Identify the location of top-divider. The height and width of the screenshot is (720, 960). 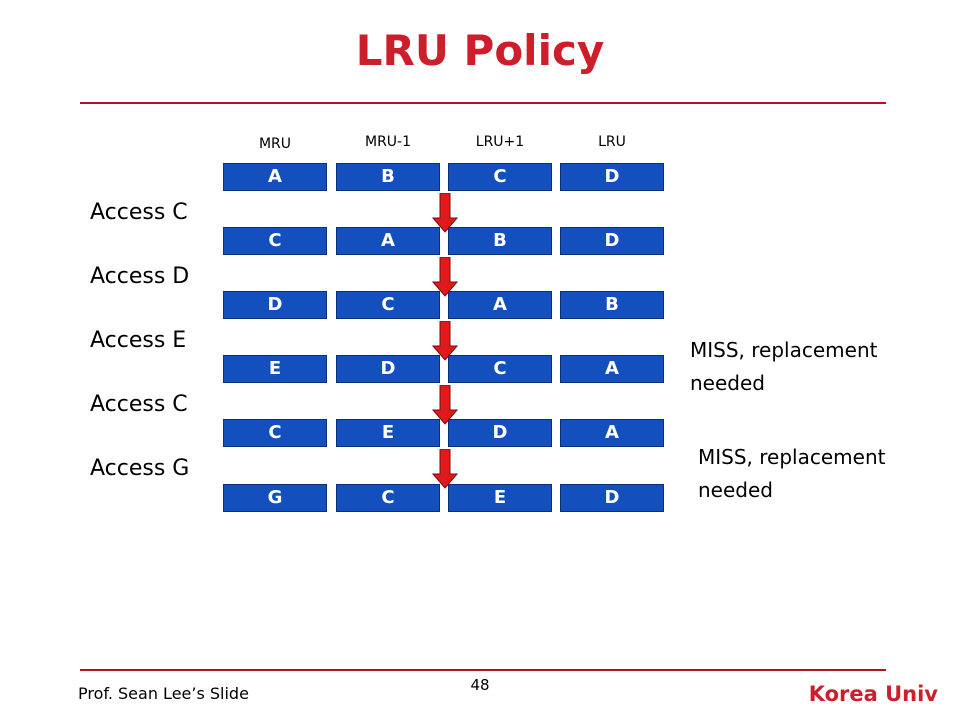
(483, 103).